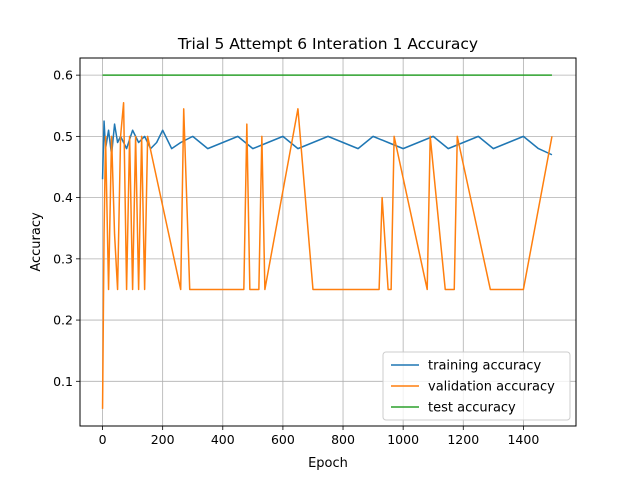  I want to click on legend-label: test accuracy, so click(472, 408).